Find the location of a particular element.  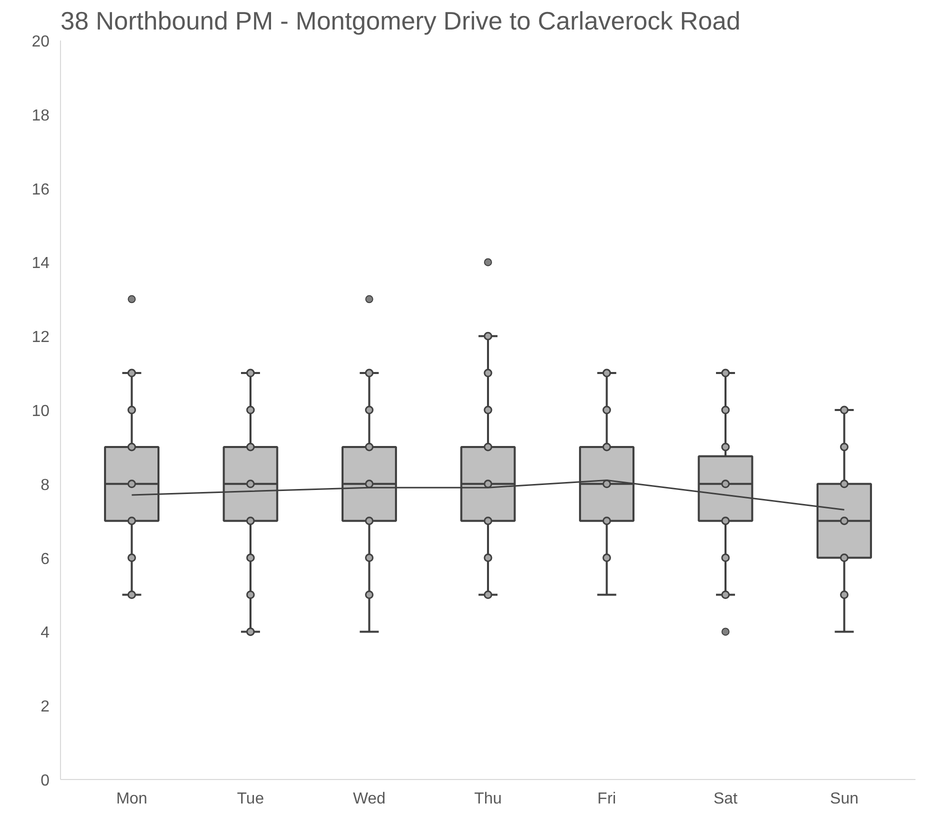

y-tick-label: 20 is located at coordinates (41, 42).